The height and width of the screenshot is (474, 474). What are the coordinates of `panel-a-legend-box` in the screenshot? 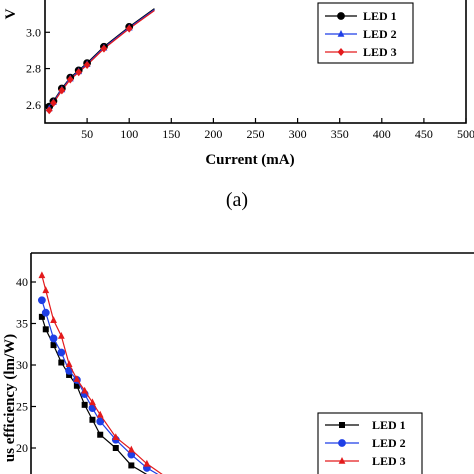 It's located at (365, 33).